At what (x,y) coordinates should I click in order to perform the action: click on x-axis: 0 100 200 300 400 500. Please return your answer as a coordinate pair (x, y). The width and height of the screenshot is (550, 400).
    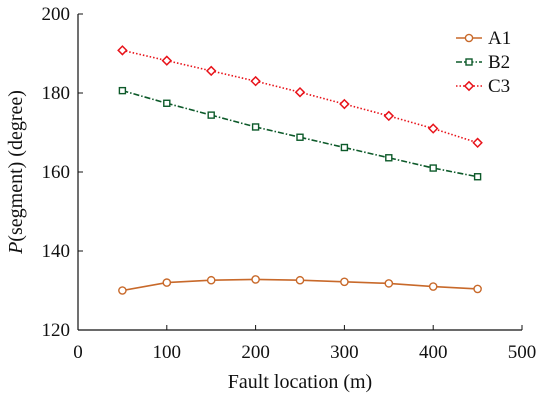
    Looking at the image, I should click on (304, 344).